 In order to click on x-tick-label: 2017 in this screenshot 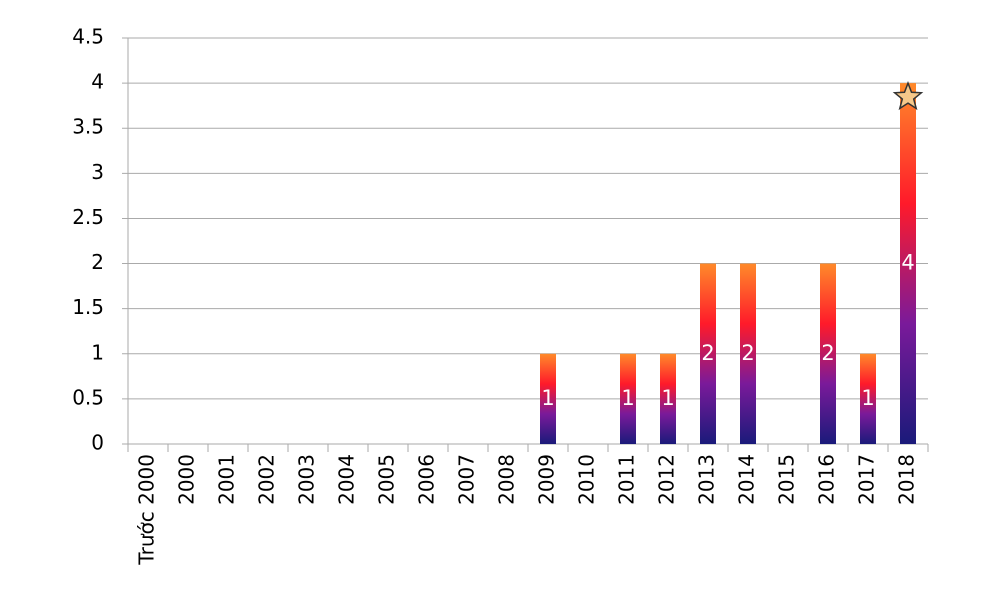, I will do `click(867, 479)`.